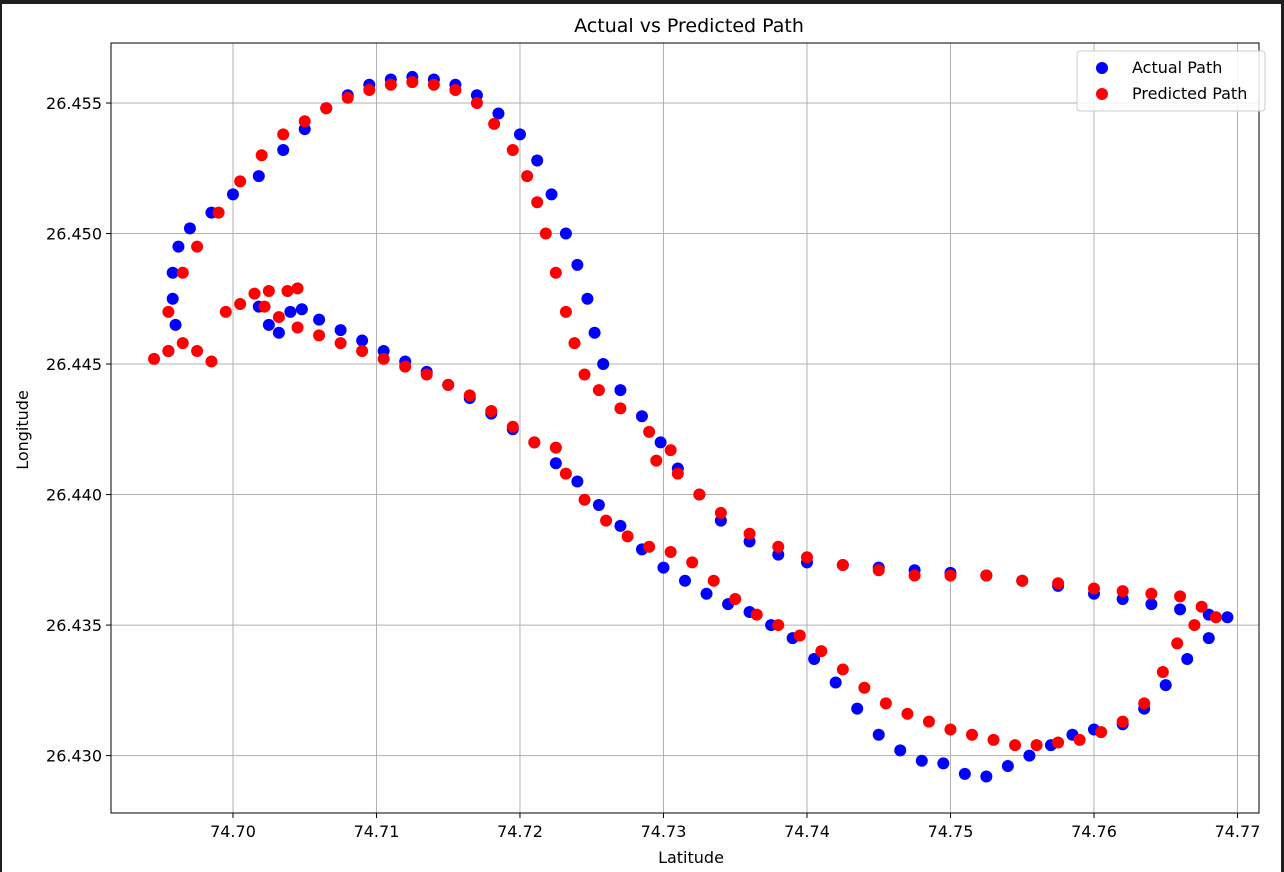 The image size is (1284, 872). What do you see at coordinates (664, 831) in the screenshot?
I see `x-tick-label: 74.73` at bounding box center [664, 831].